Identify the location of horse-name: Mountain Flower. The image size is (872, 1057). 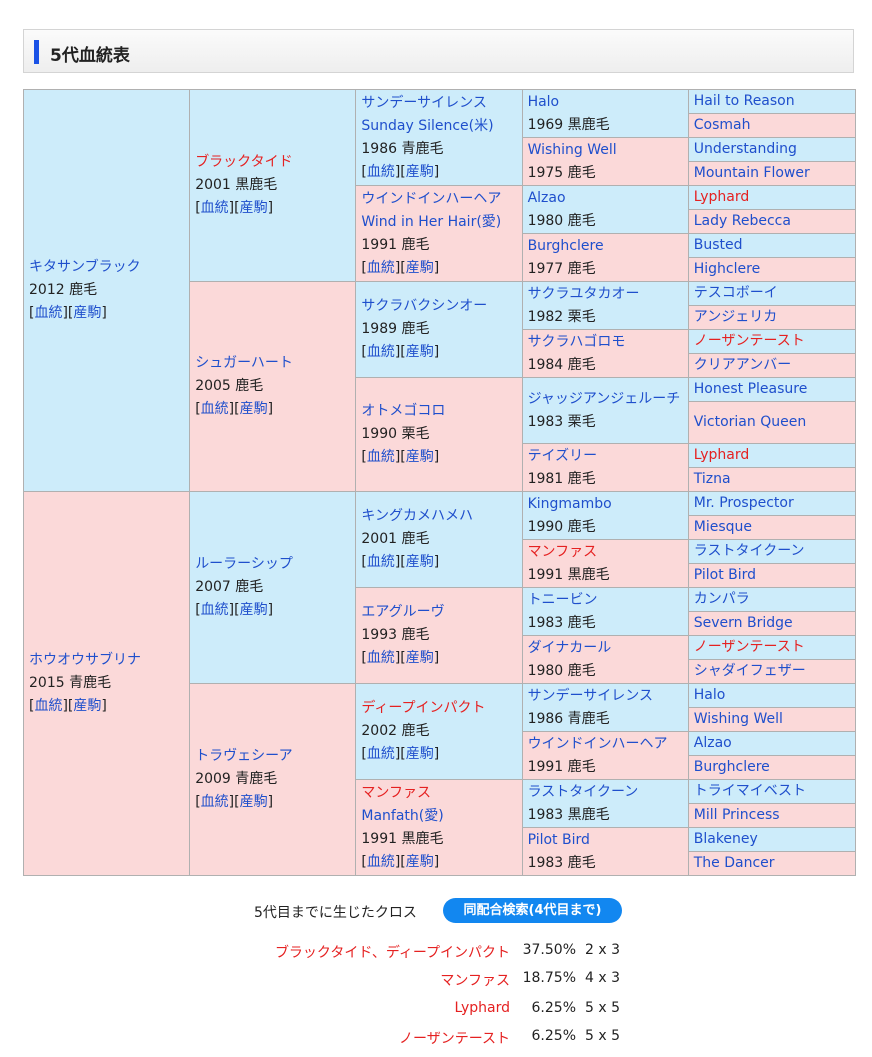
(751, 173).